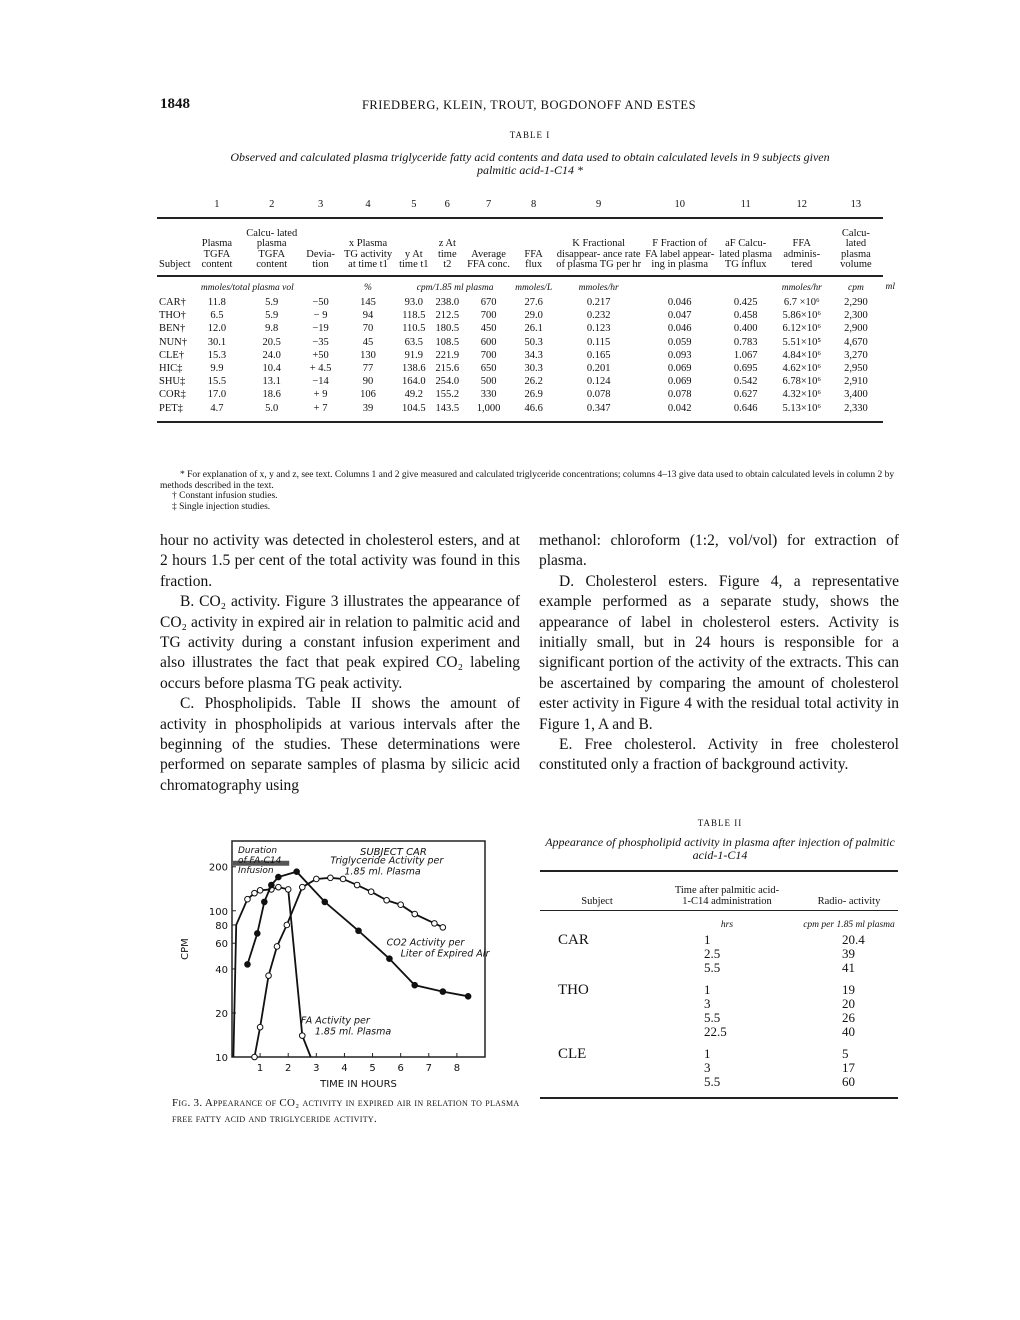 This screenshot has height=1320, width=1020. I want to click on table-cell: −19, so click(320, 329).